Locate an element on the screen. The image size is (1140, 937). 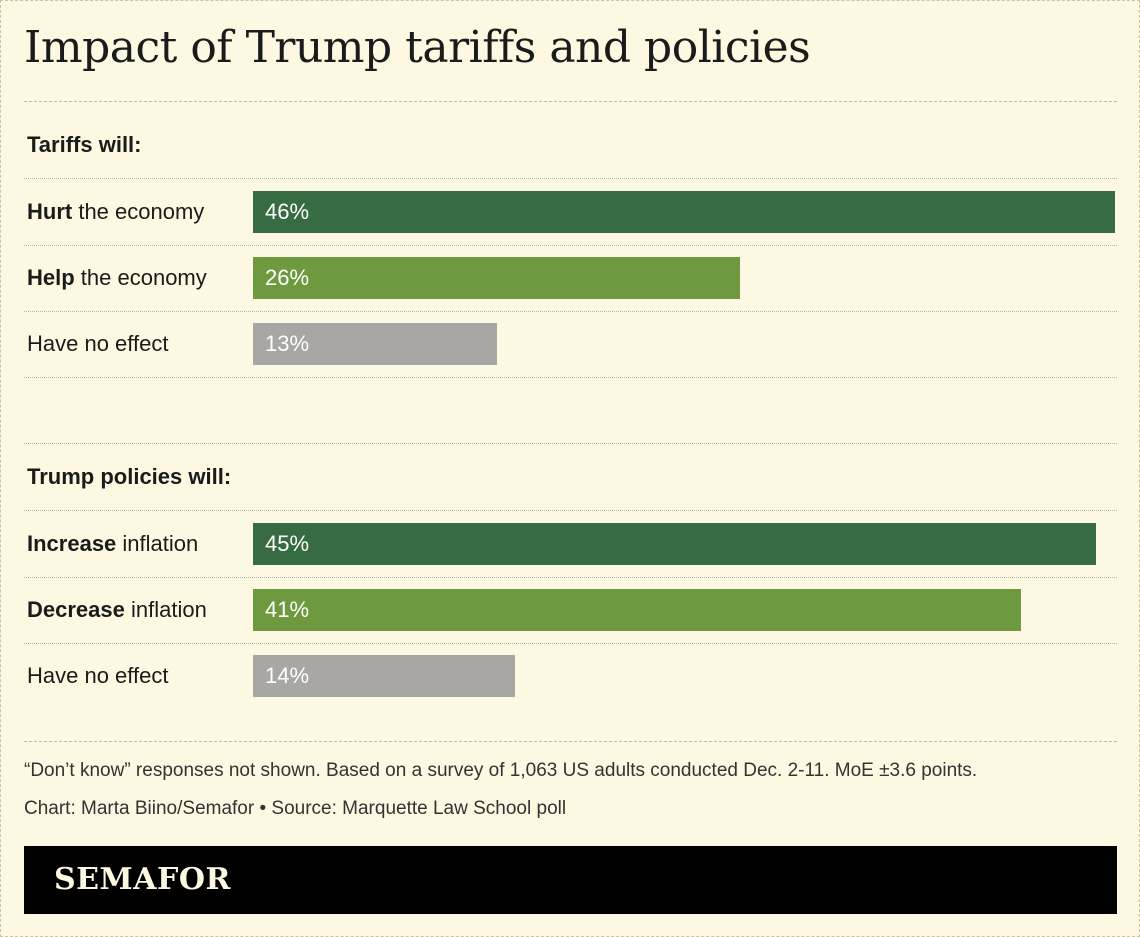
row-label-hurt-economy: Hurt the economy is located at coordinates (115, 212).